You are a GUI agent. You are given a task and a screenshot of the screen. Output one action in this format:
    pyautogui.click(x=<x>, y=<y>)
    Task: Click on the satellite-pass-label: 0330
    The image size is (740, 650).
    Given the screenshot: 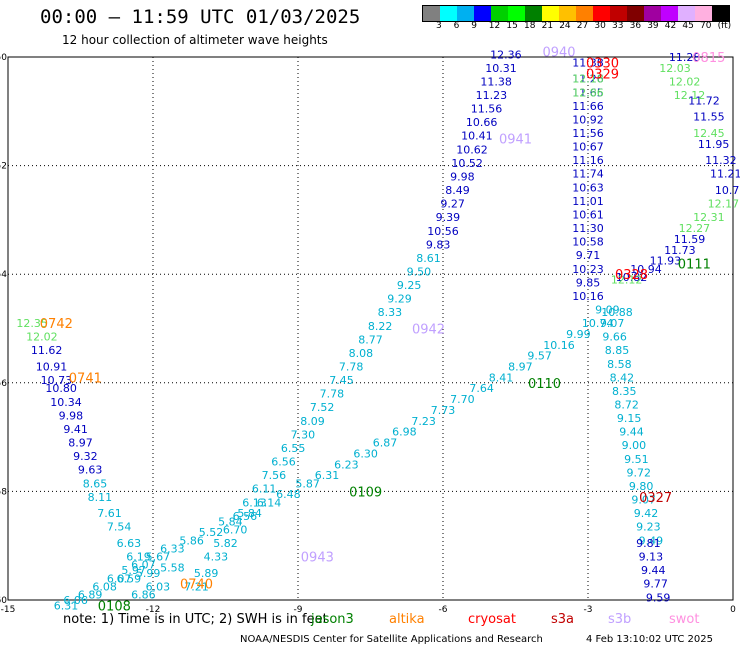 What is the action you would take?
    pyautogui.click(x=602, y=63)
    